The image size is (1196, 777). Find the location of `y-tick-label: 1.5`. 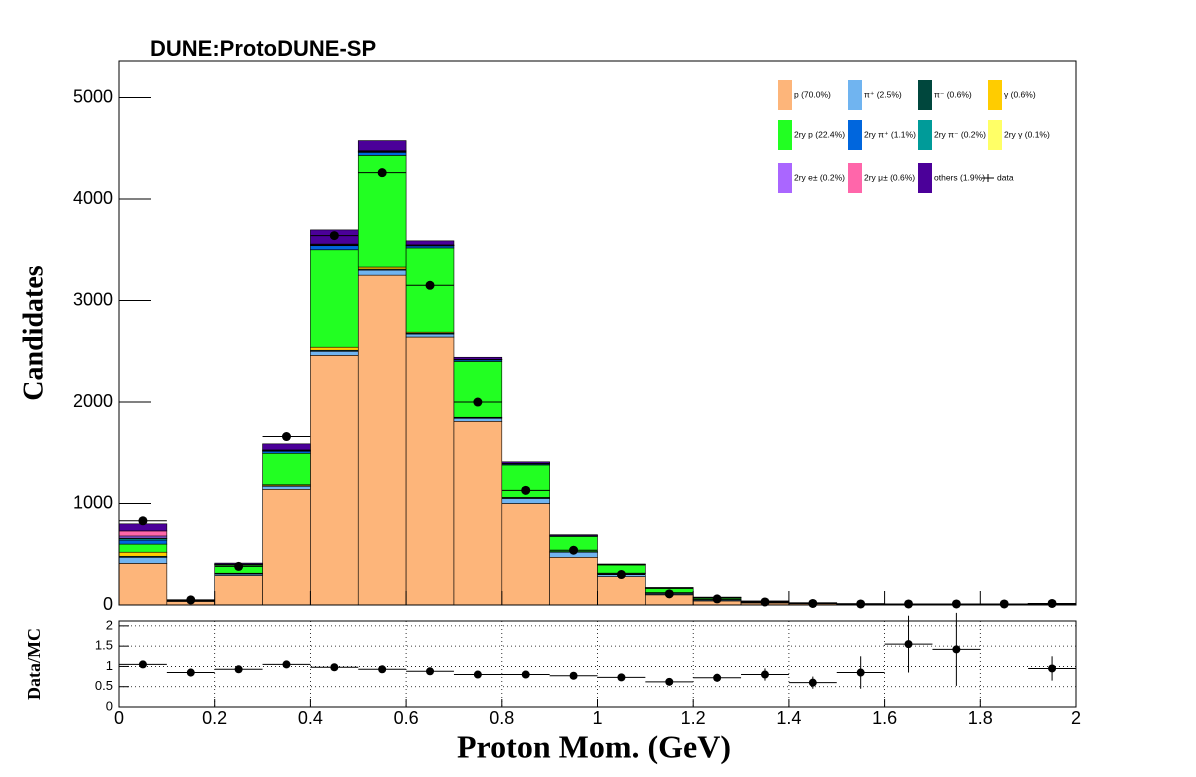

y-tick-label: 1.5 is located at coordinates (104, 645).